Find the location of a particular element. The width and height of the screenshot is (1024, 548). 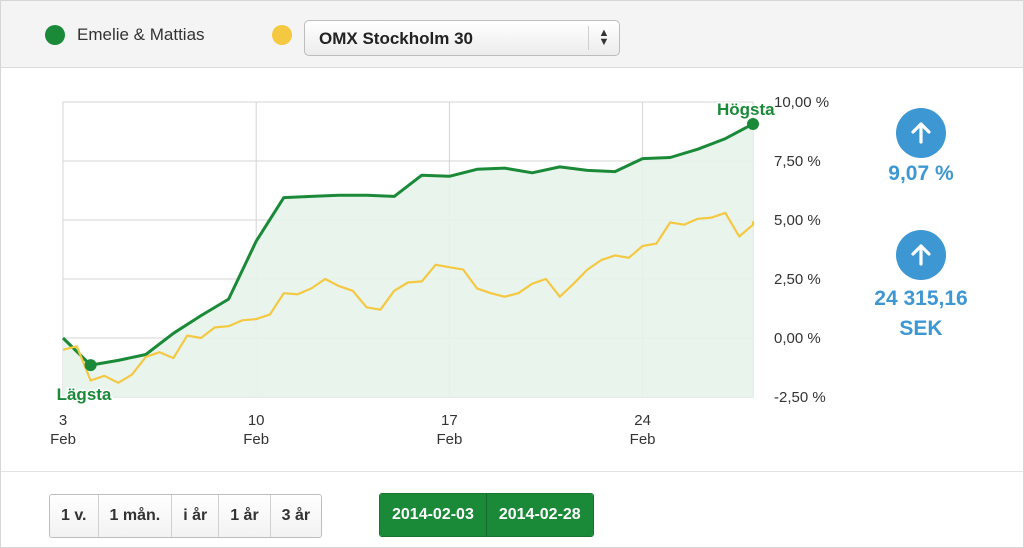

return-pct-up-circle is located at coordinates (921, 133).